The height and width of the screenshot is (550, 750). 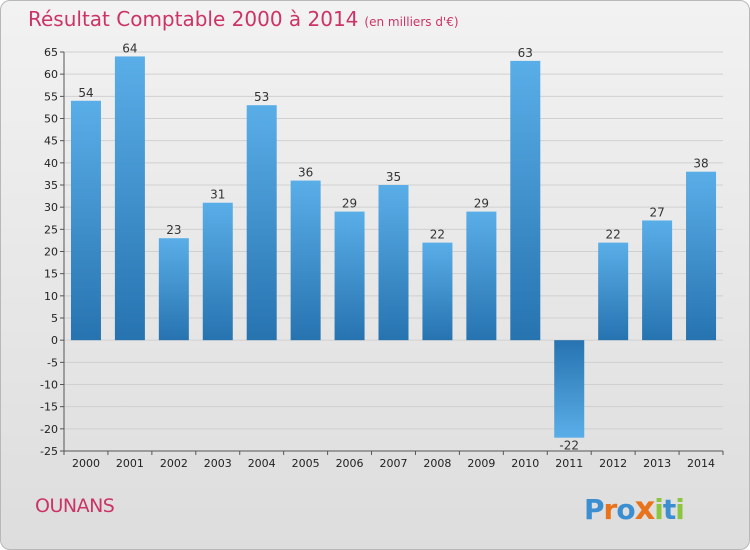 I want to click on x-tick-label-2008: 2008, so click(x=437, y=463).